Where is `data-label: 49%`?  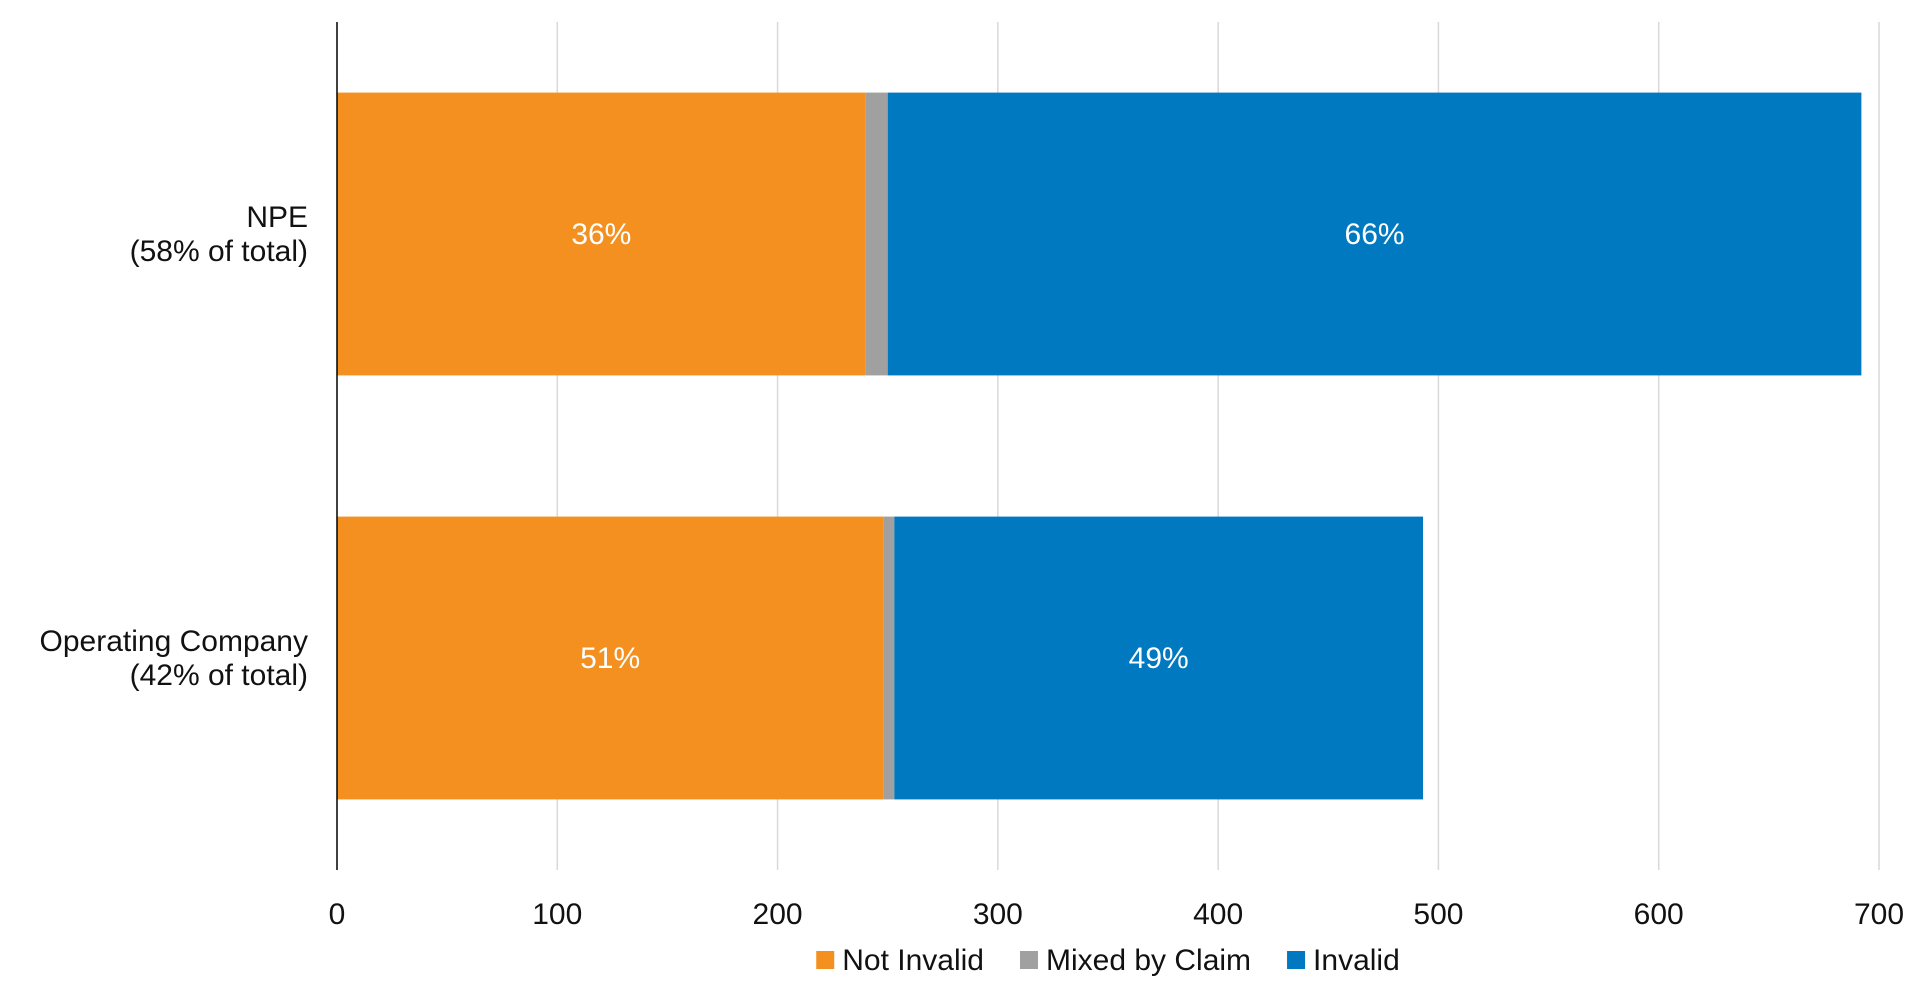 data-label: 49% is located at coordinates (1159, 658).